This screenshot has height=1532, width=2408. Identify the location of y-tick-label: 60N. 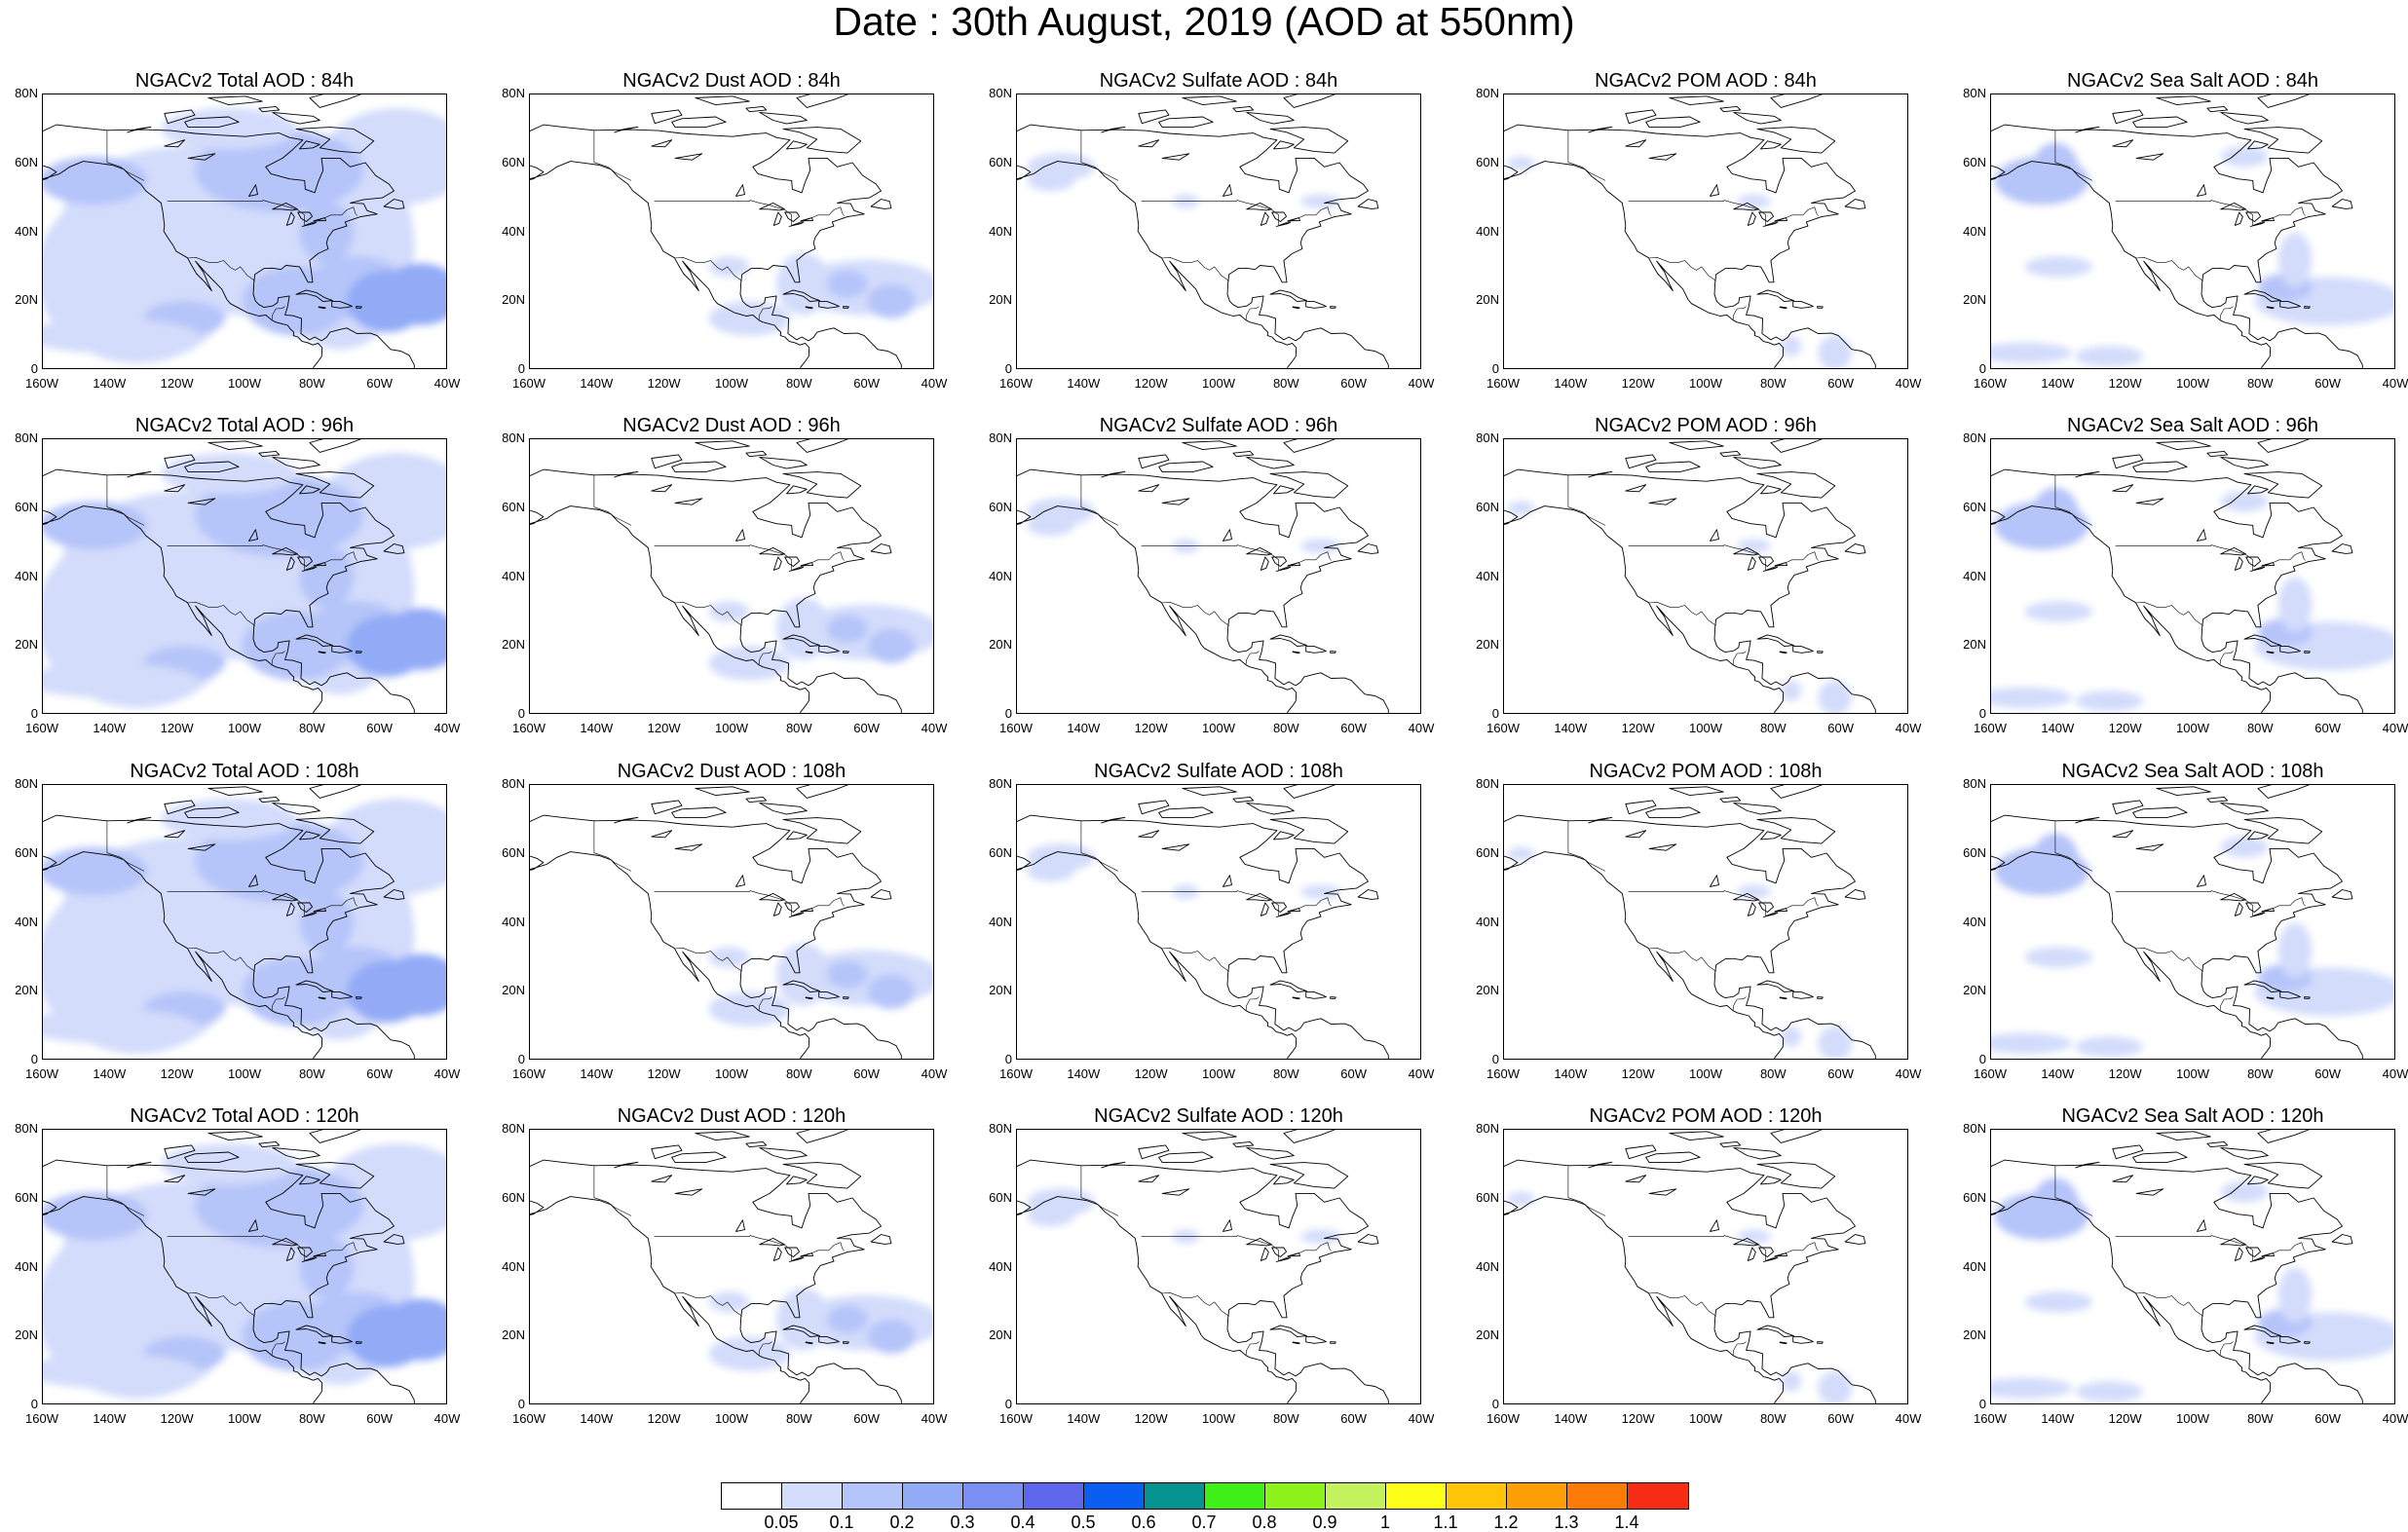
(1000, 852).